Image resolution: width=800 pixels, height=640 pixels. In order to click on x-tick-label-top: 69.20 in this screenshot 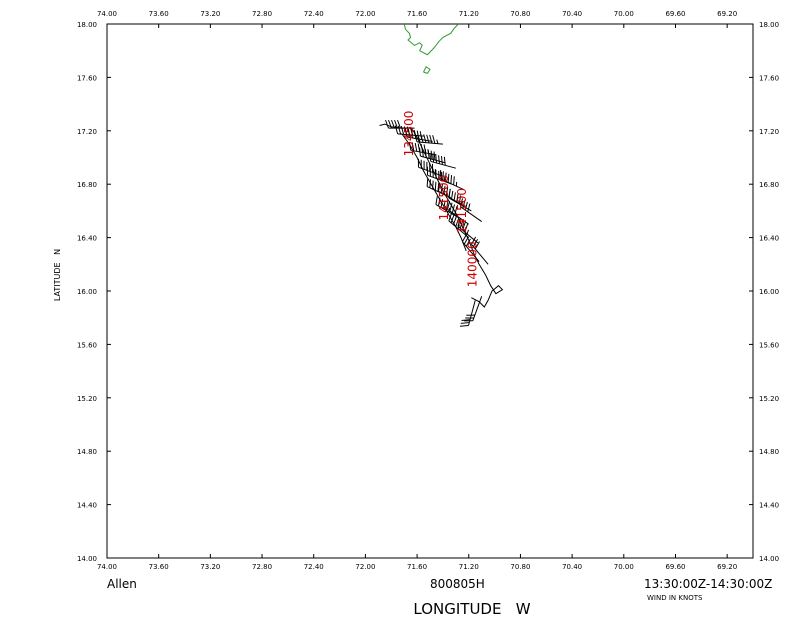, I will do `click(727, 14)`.